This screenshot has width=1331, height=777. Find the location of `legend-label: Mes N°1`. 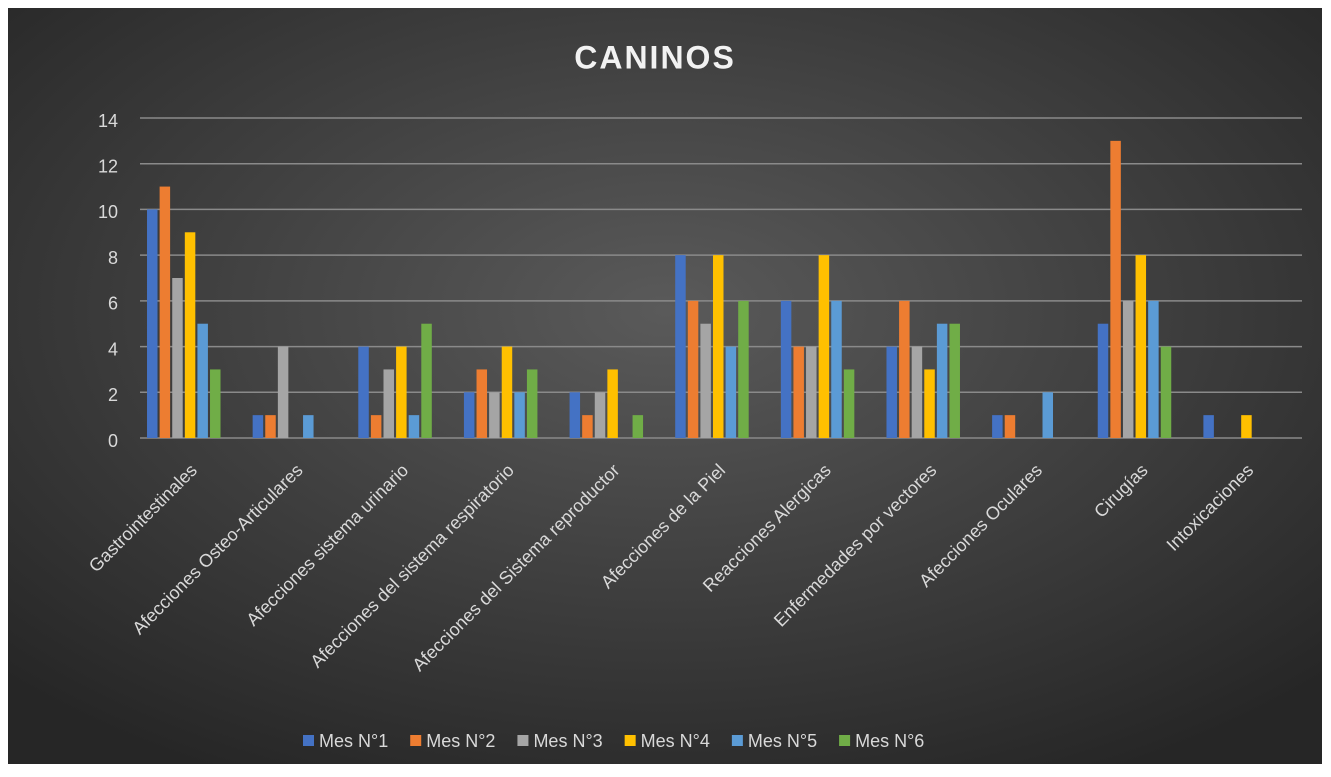

legend-label: Mes N°1 is located at coordinates (353, 741).